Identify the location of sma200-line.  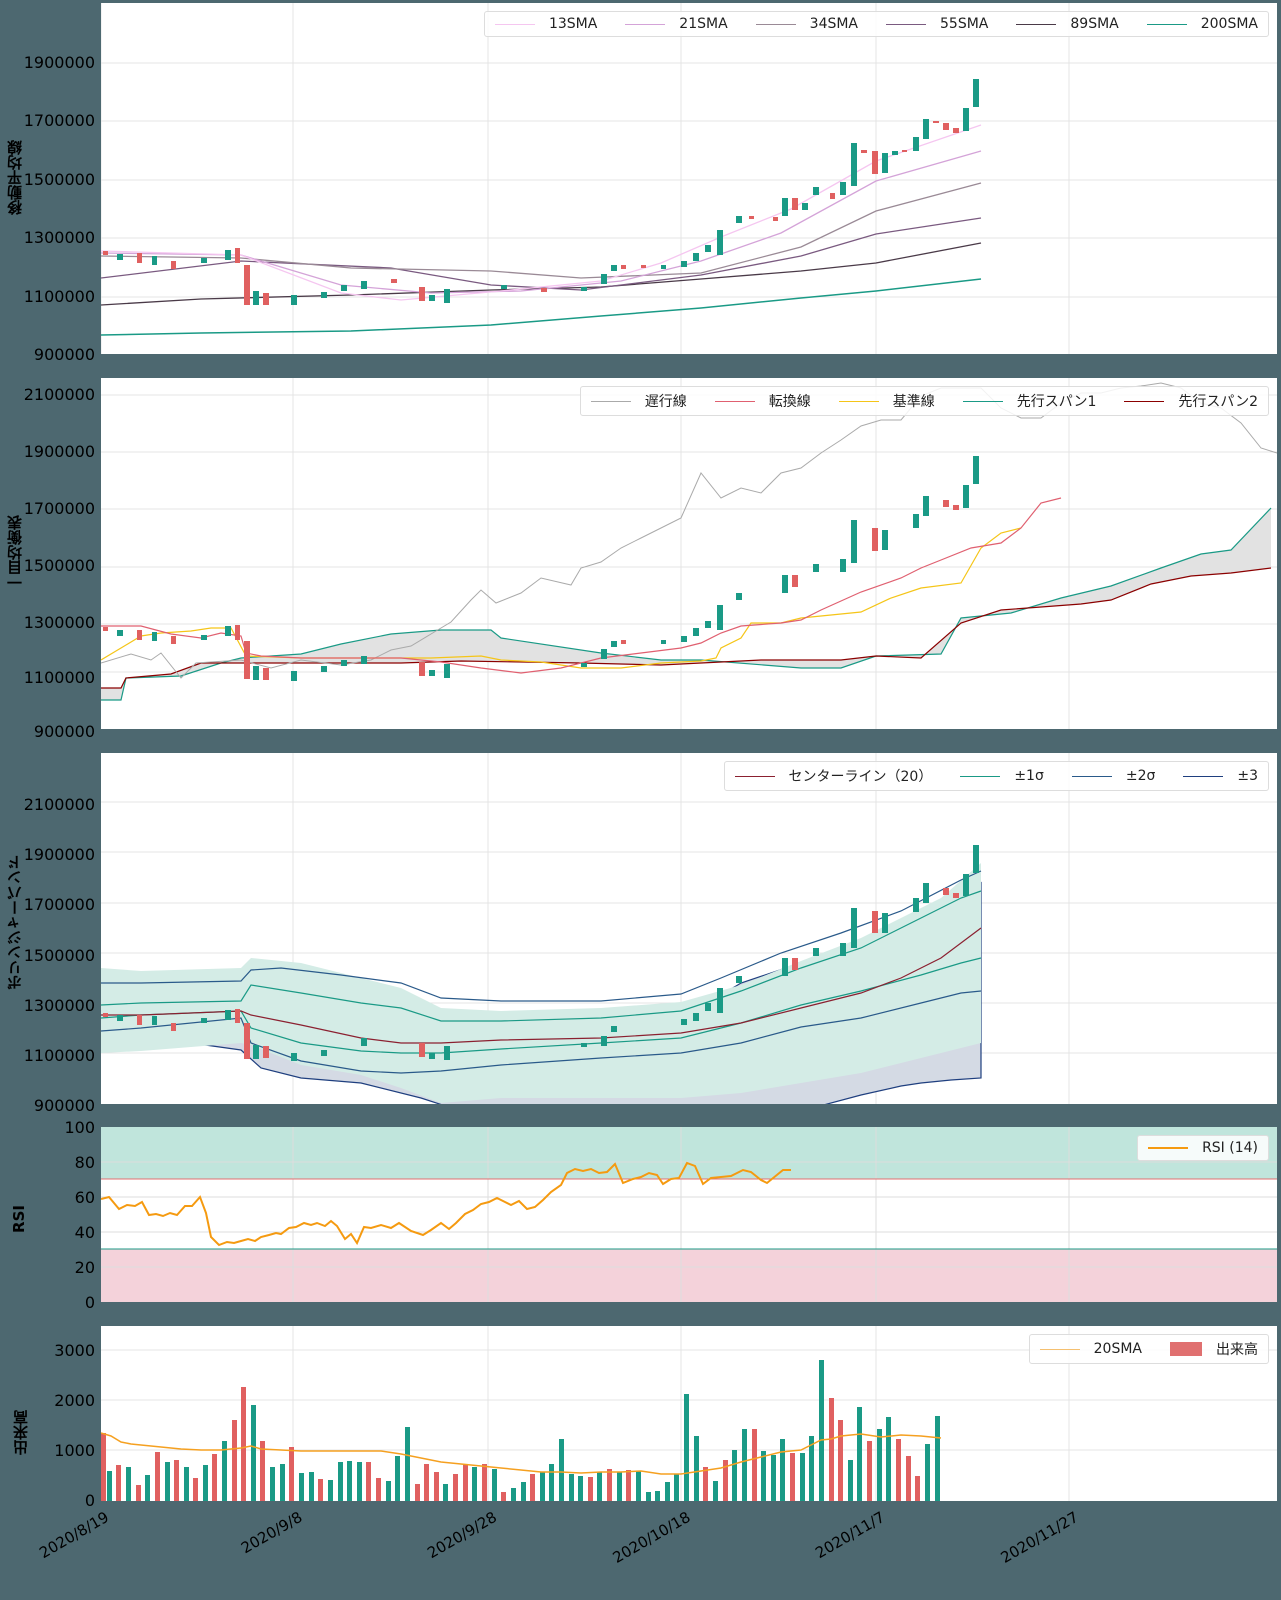
(541, 307).